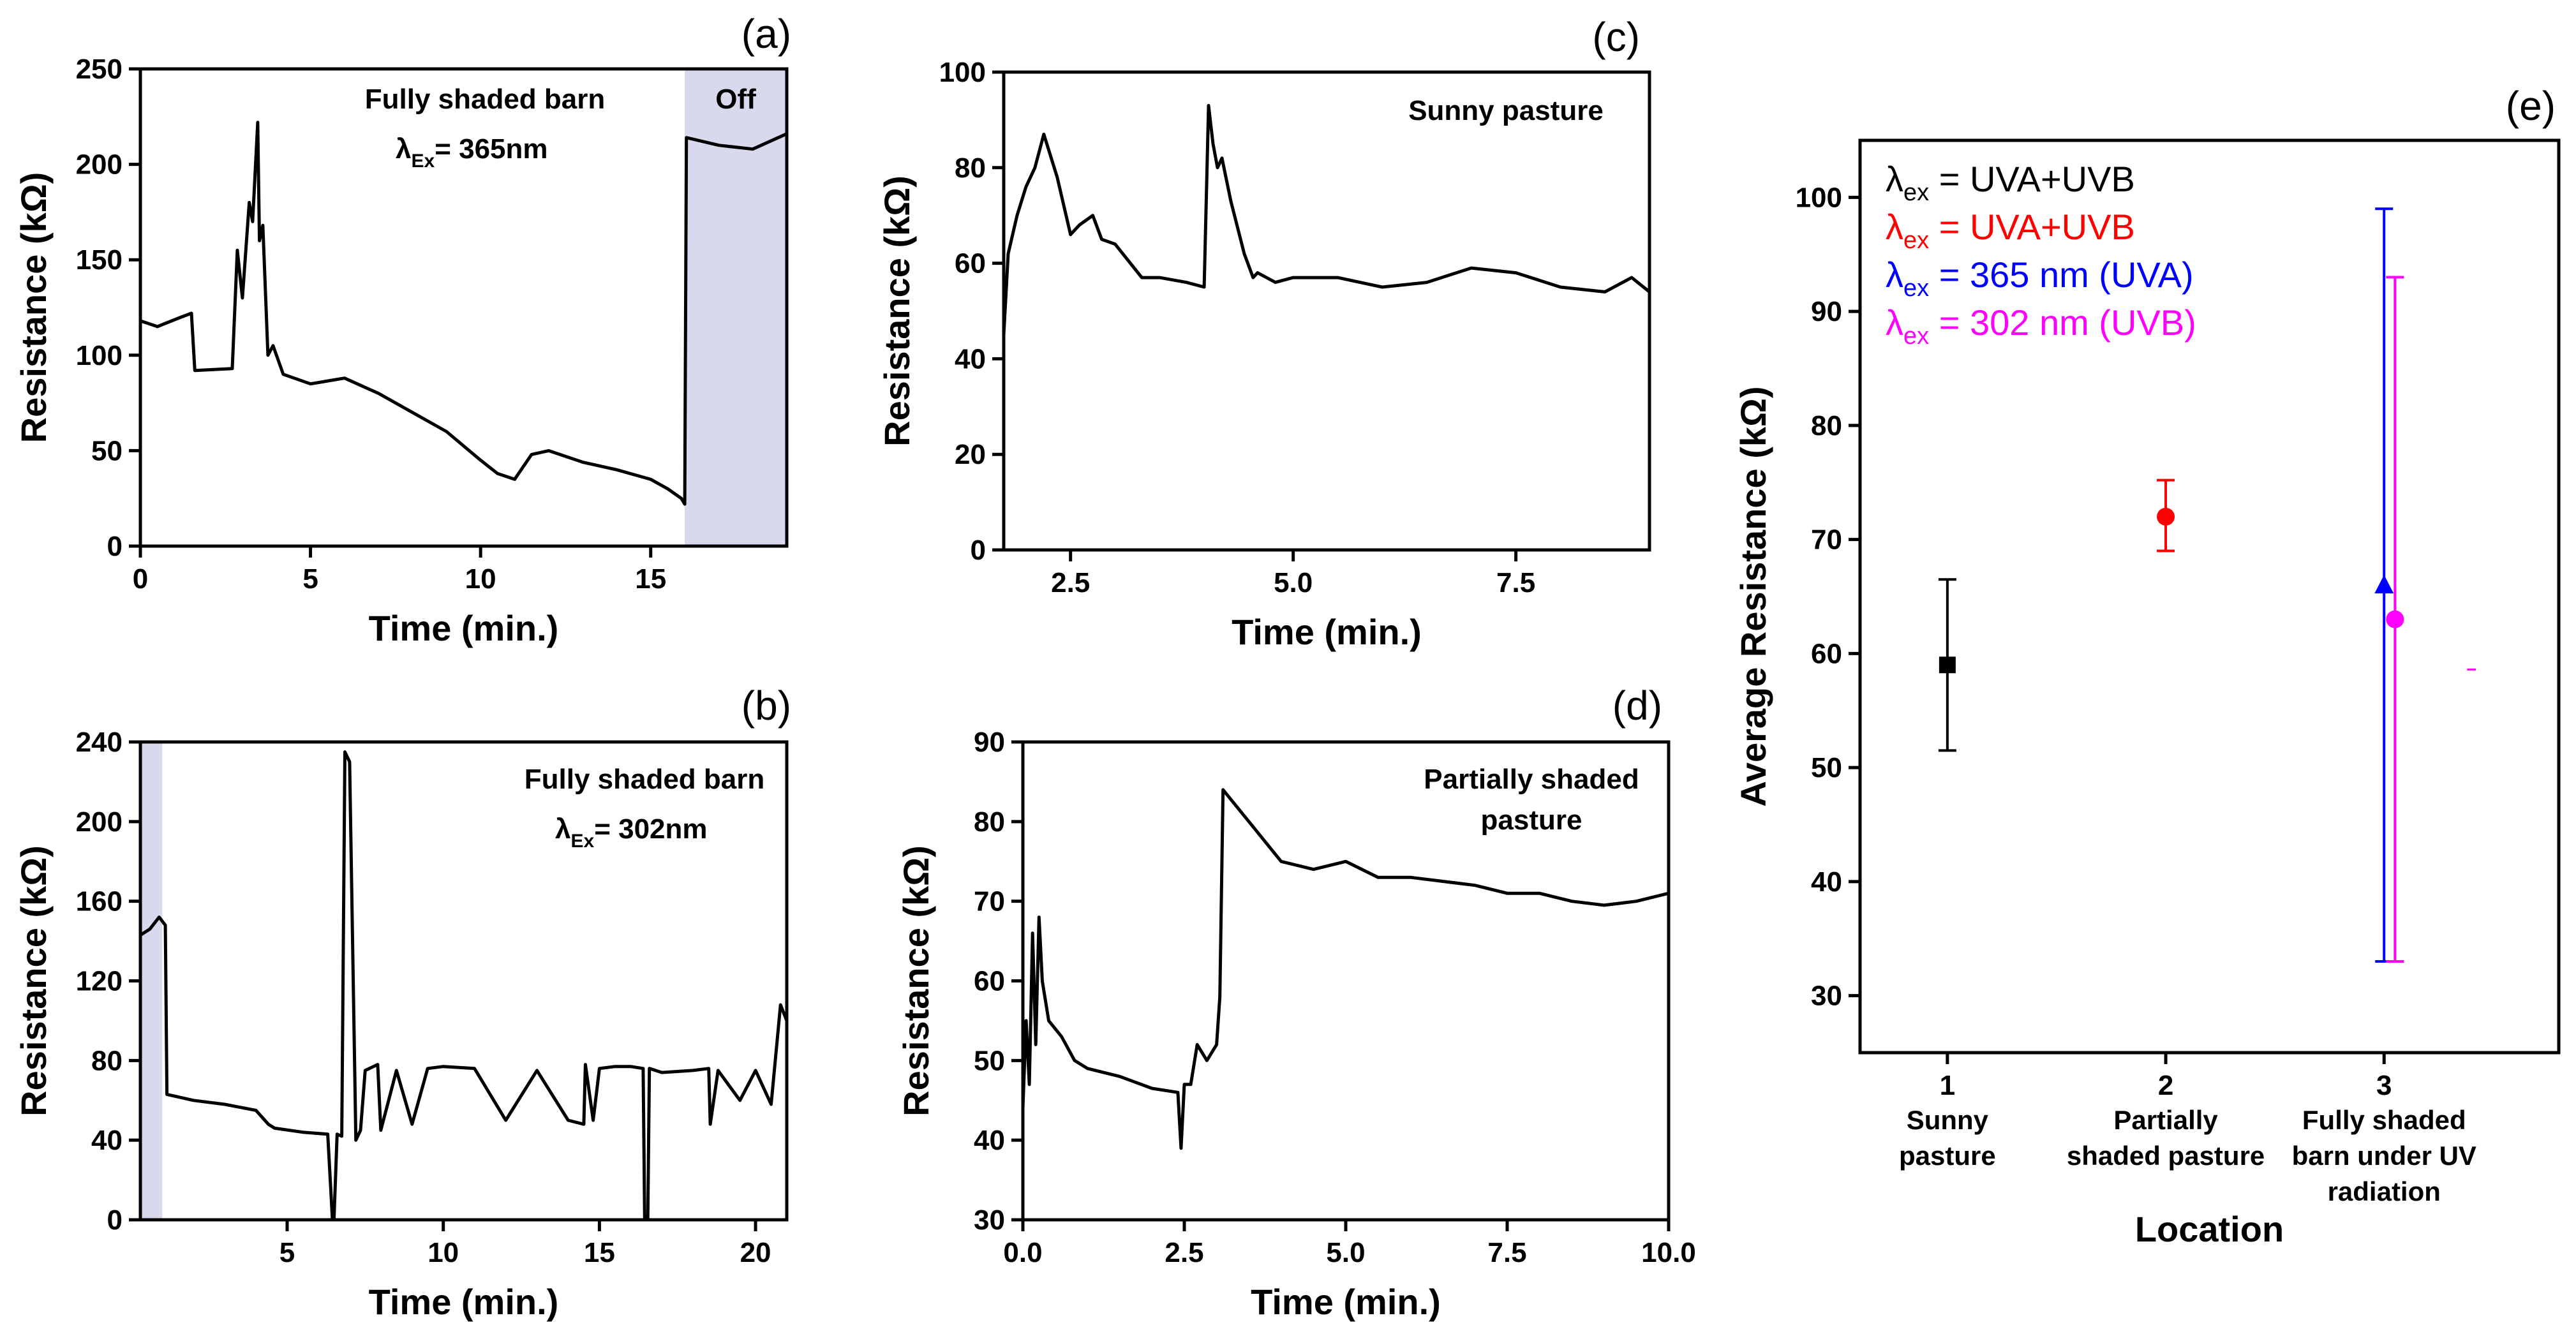  I want to click on y-tick-label: 20, so click(970, 454).